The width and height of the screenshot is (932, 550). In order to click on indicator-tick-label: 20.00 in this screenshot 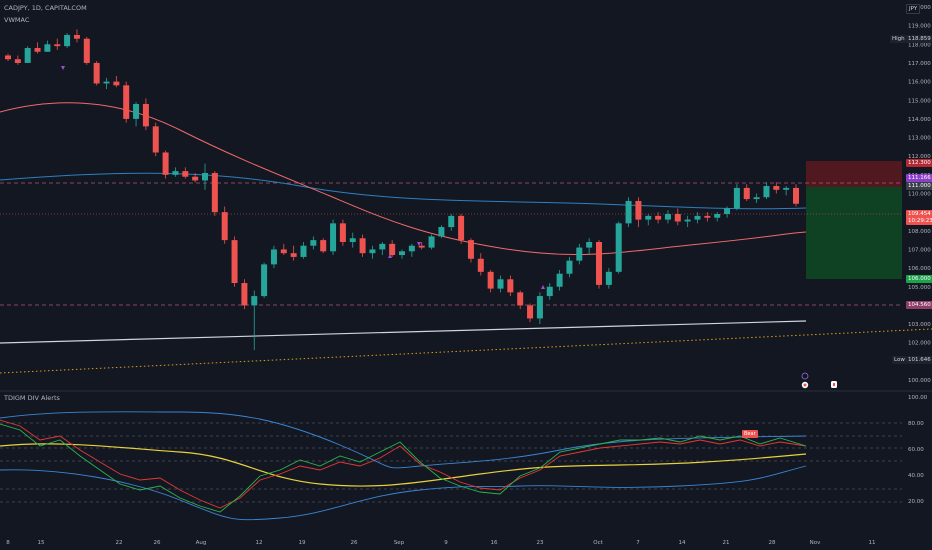, I will do `click(916, 502)`.